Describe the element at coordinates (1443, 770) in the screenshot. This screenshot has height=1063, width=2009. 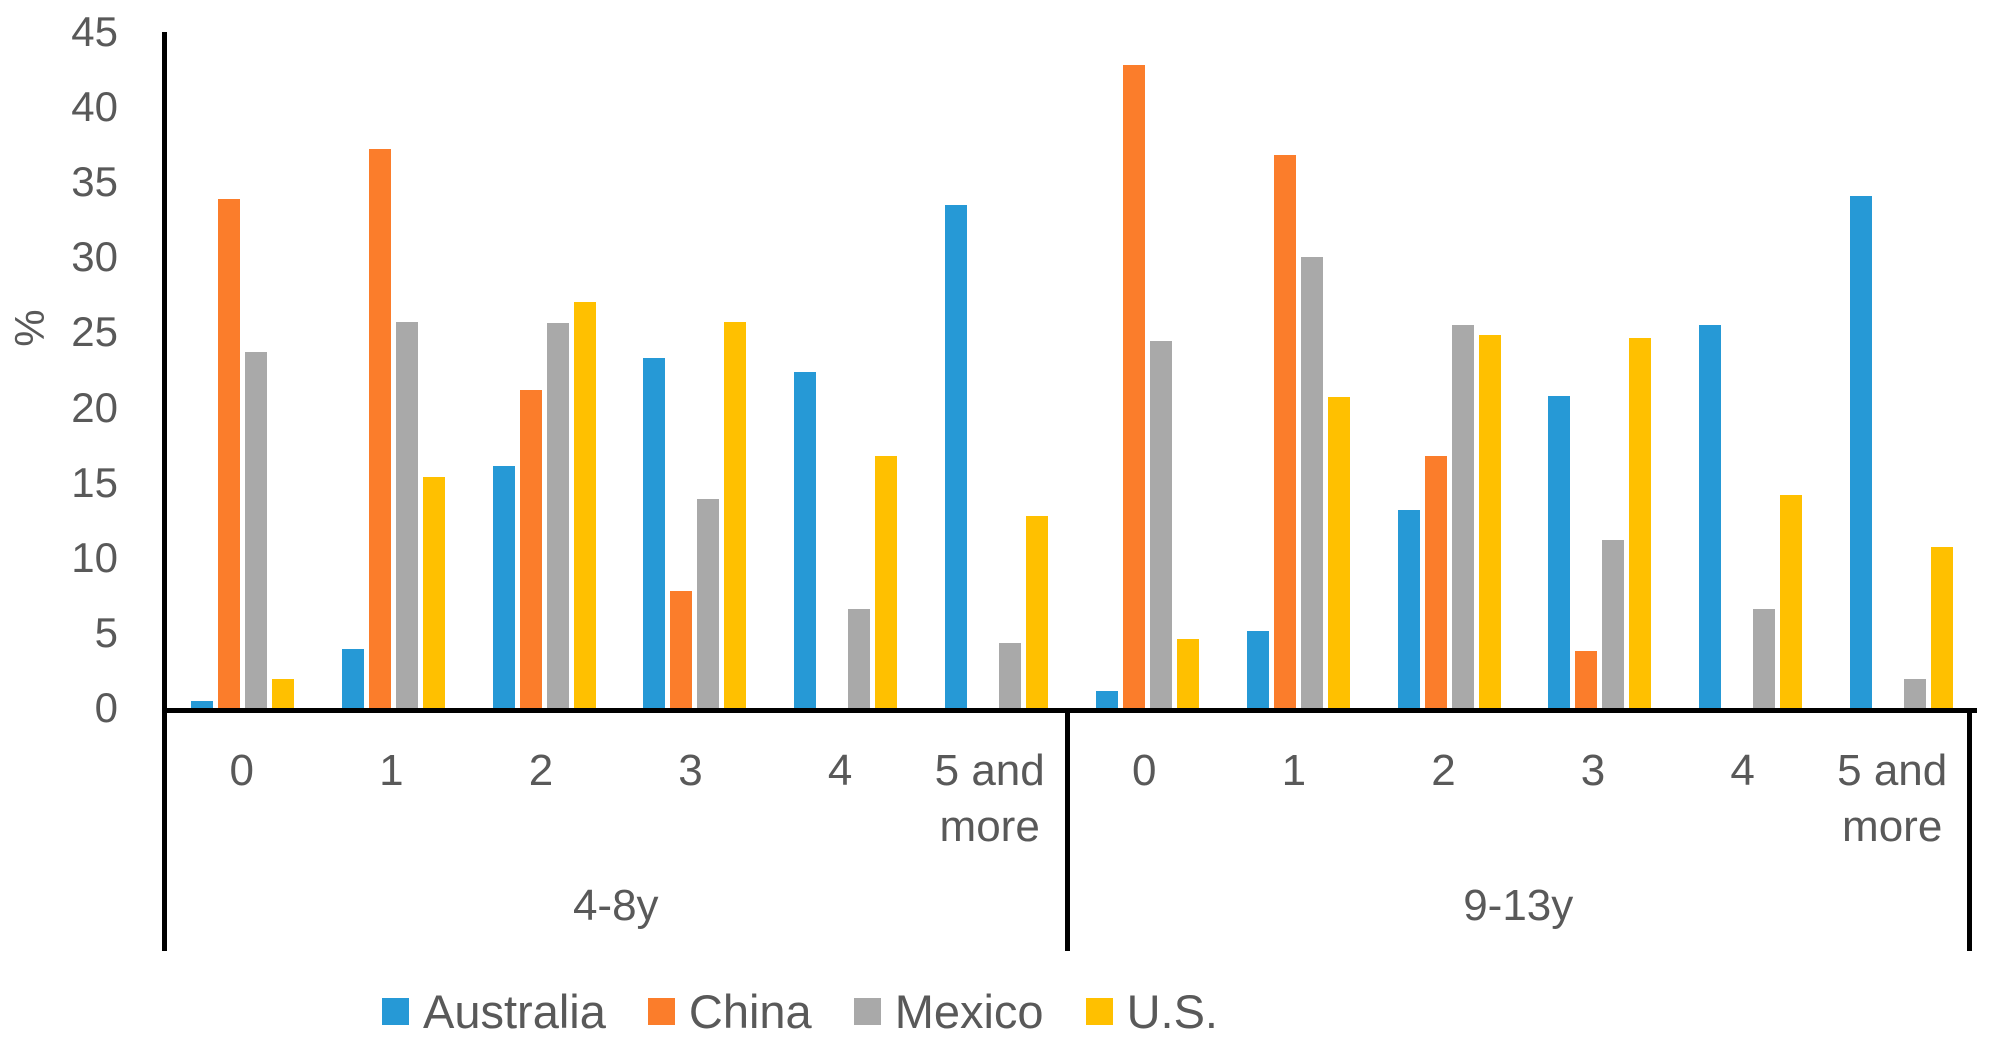
I see `category-label-9-13y-2: 2` at that location.